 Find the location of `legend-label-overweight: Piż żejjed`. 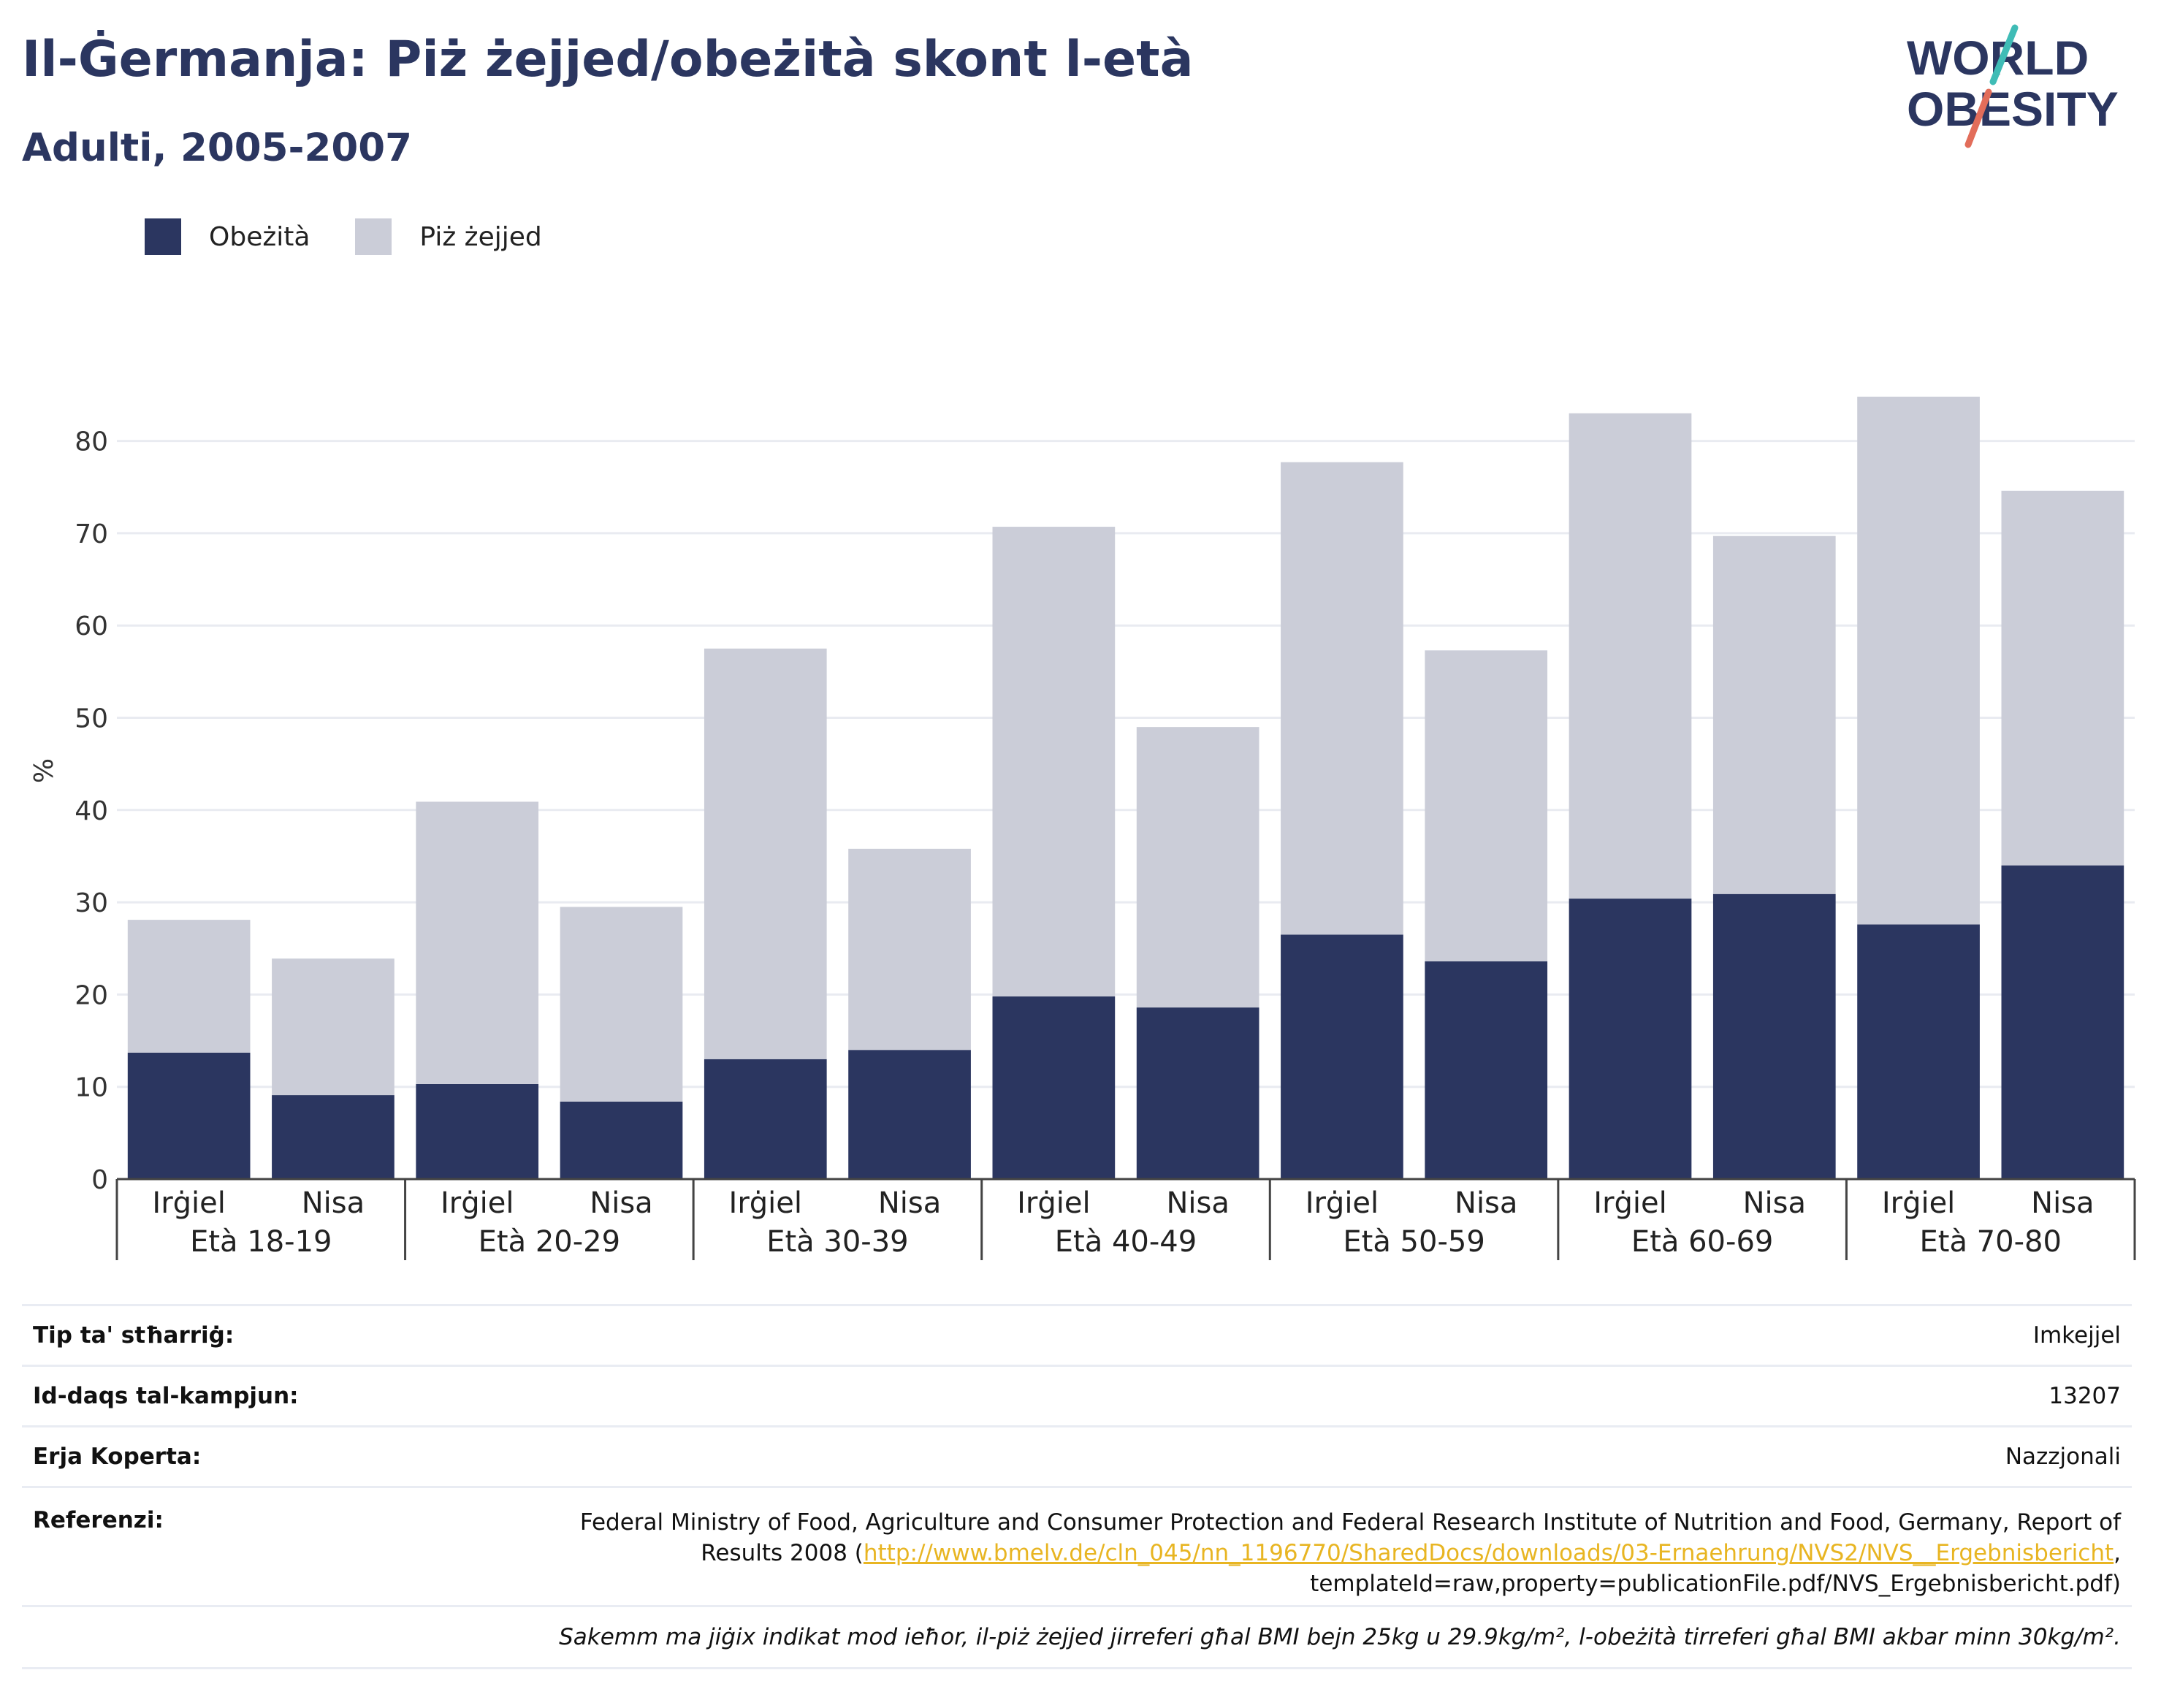

legend-label-overweight: Piż żejjed is located at coordinates (480, 236).